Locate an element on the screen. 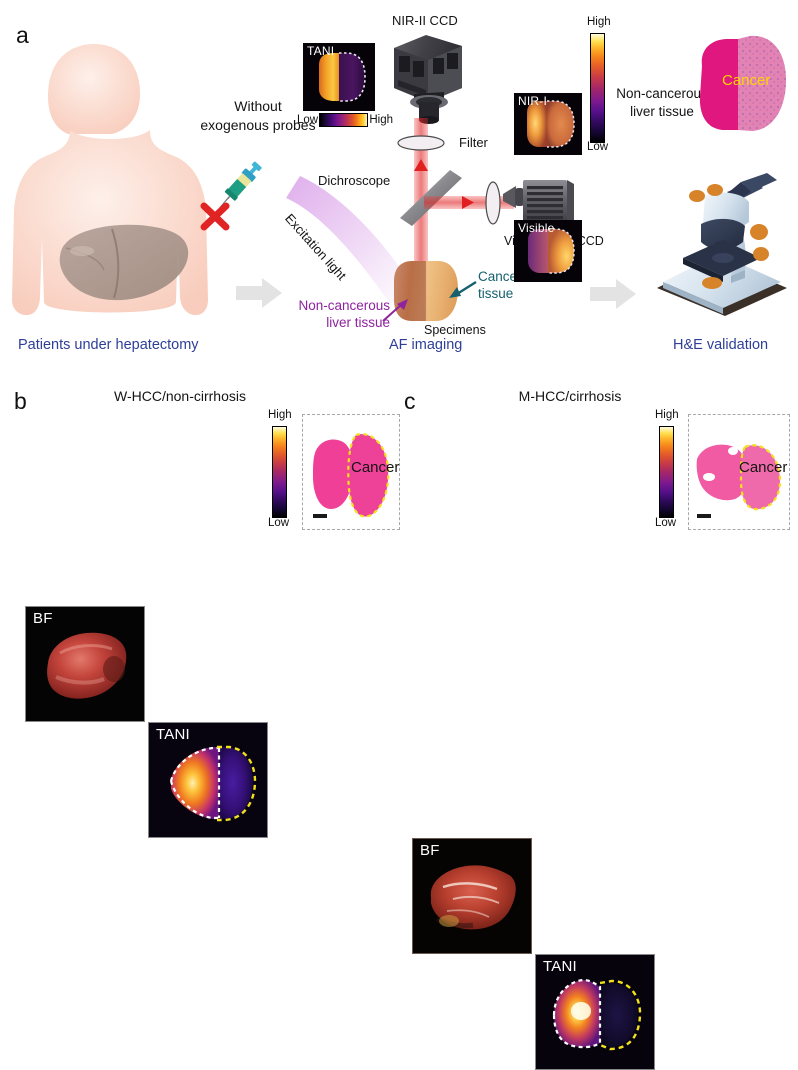 Image resolution: width=798 pixels, height=1070 pixels. he-cancer-label: Cancer is located at coordinates (746, 80).